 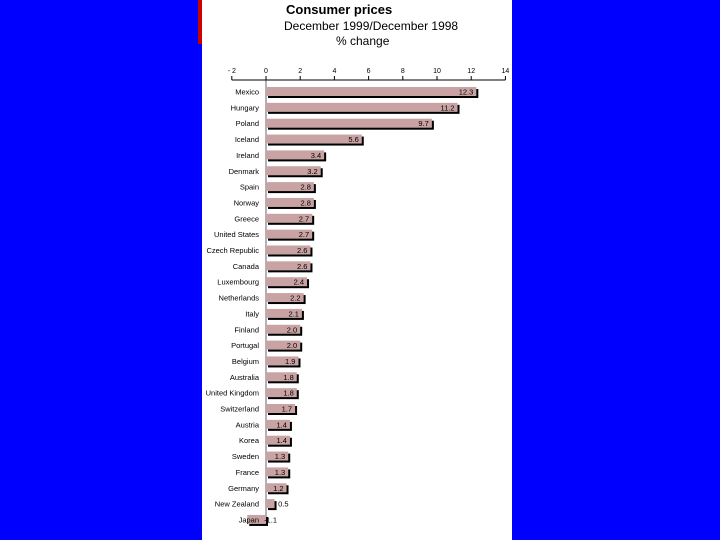 What do you see at coordinates (249, 519) in the screenshot?
I see `category-label: Japan` at bounding box center [249, 519].